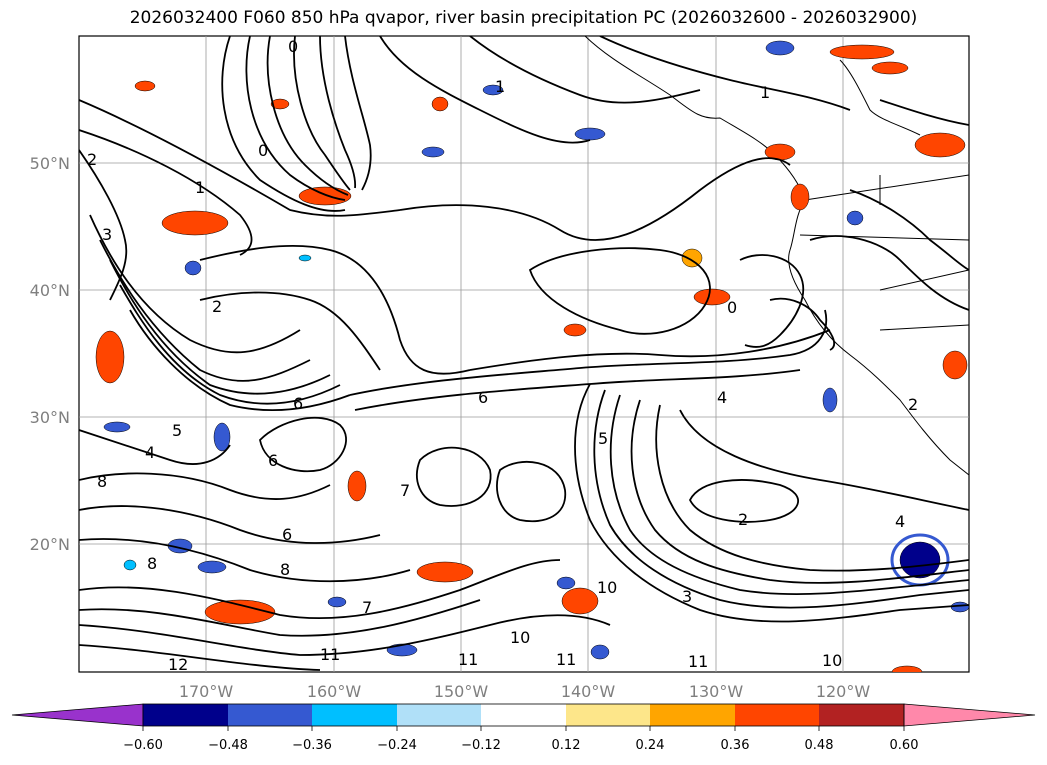  I want to click on lon-label: 120°W, so click(843, 691).